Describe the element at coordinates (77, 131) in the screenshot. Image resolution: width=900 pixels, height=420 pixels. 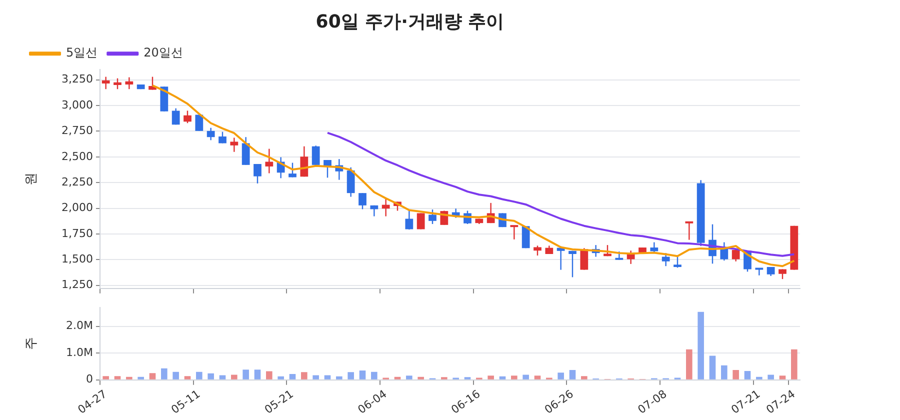
I see `y-tick-label: 2,750` at that location.